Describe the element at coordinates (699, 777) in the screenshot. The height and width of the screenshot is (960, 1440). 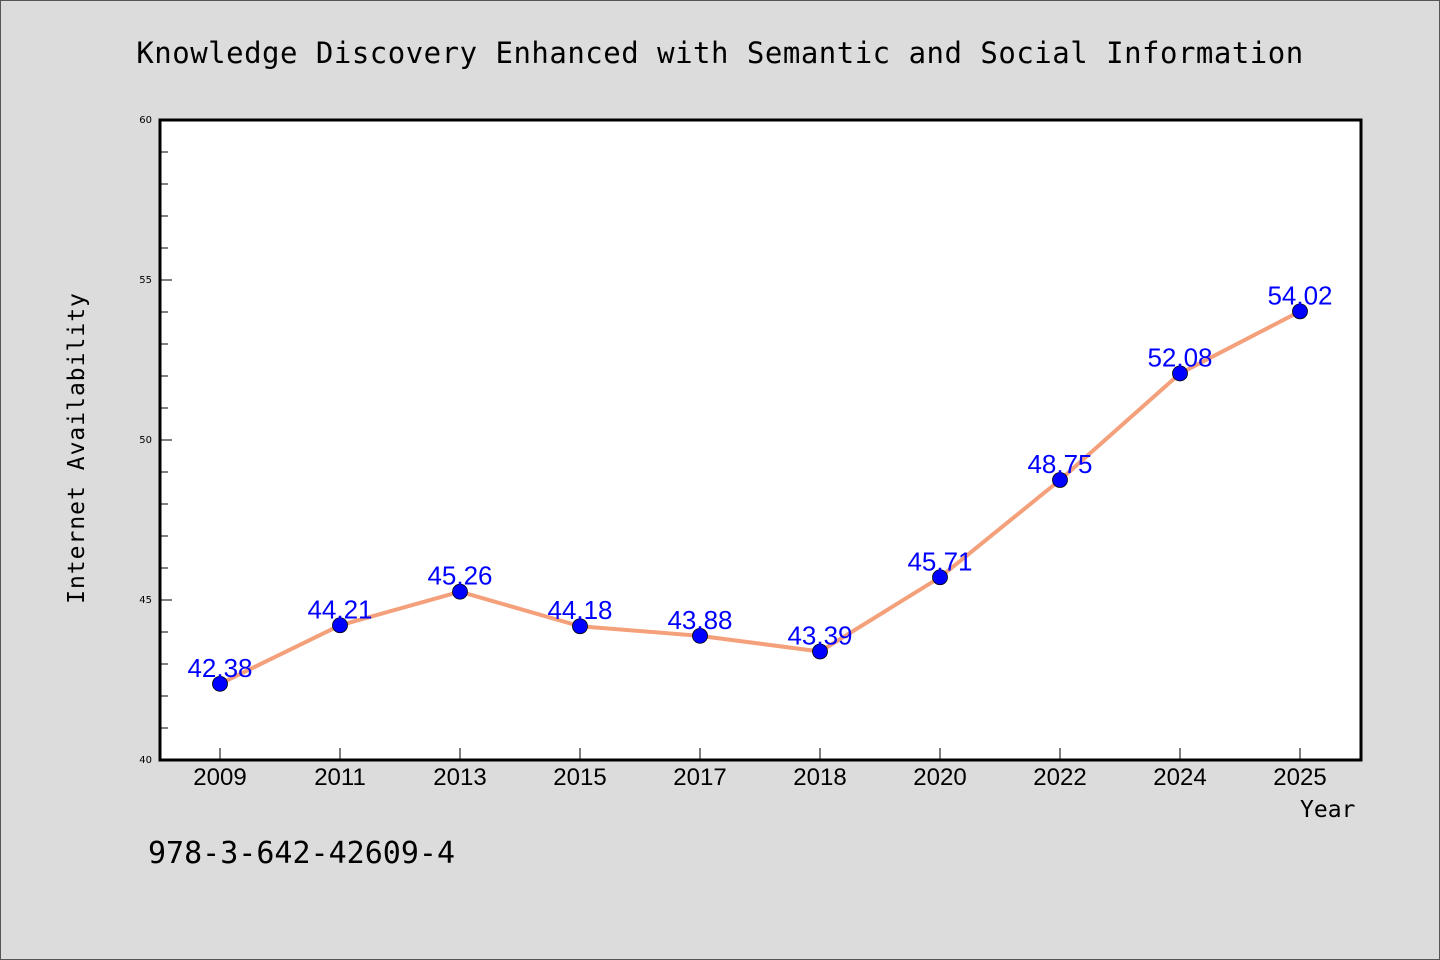
I see `x-tick-label: 2017` at that location.